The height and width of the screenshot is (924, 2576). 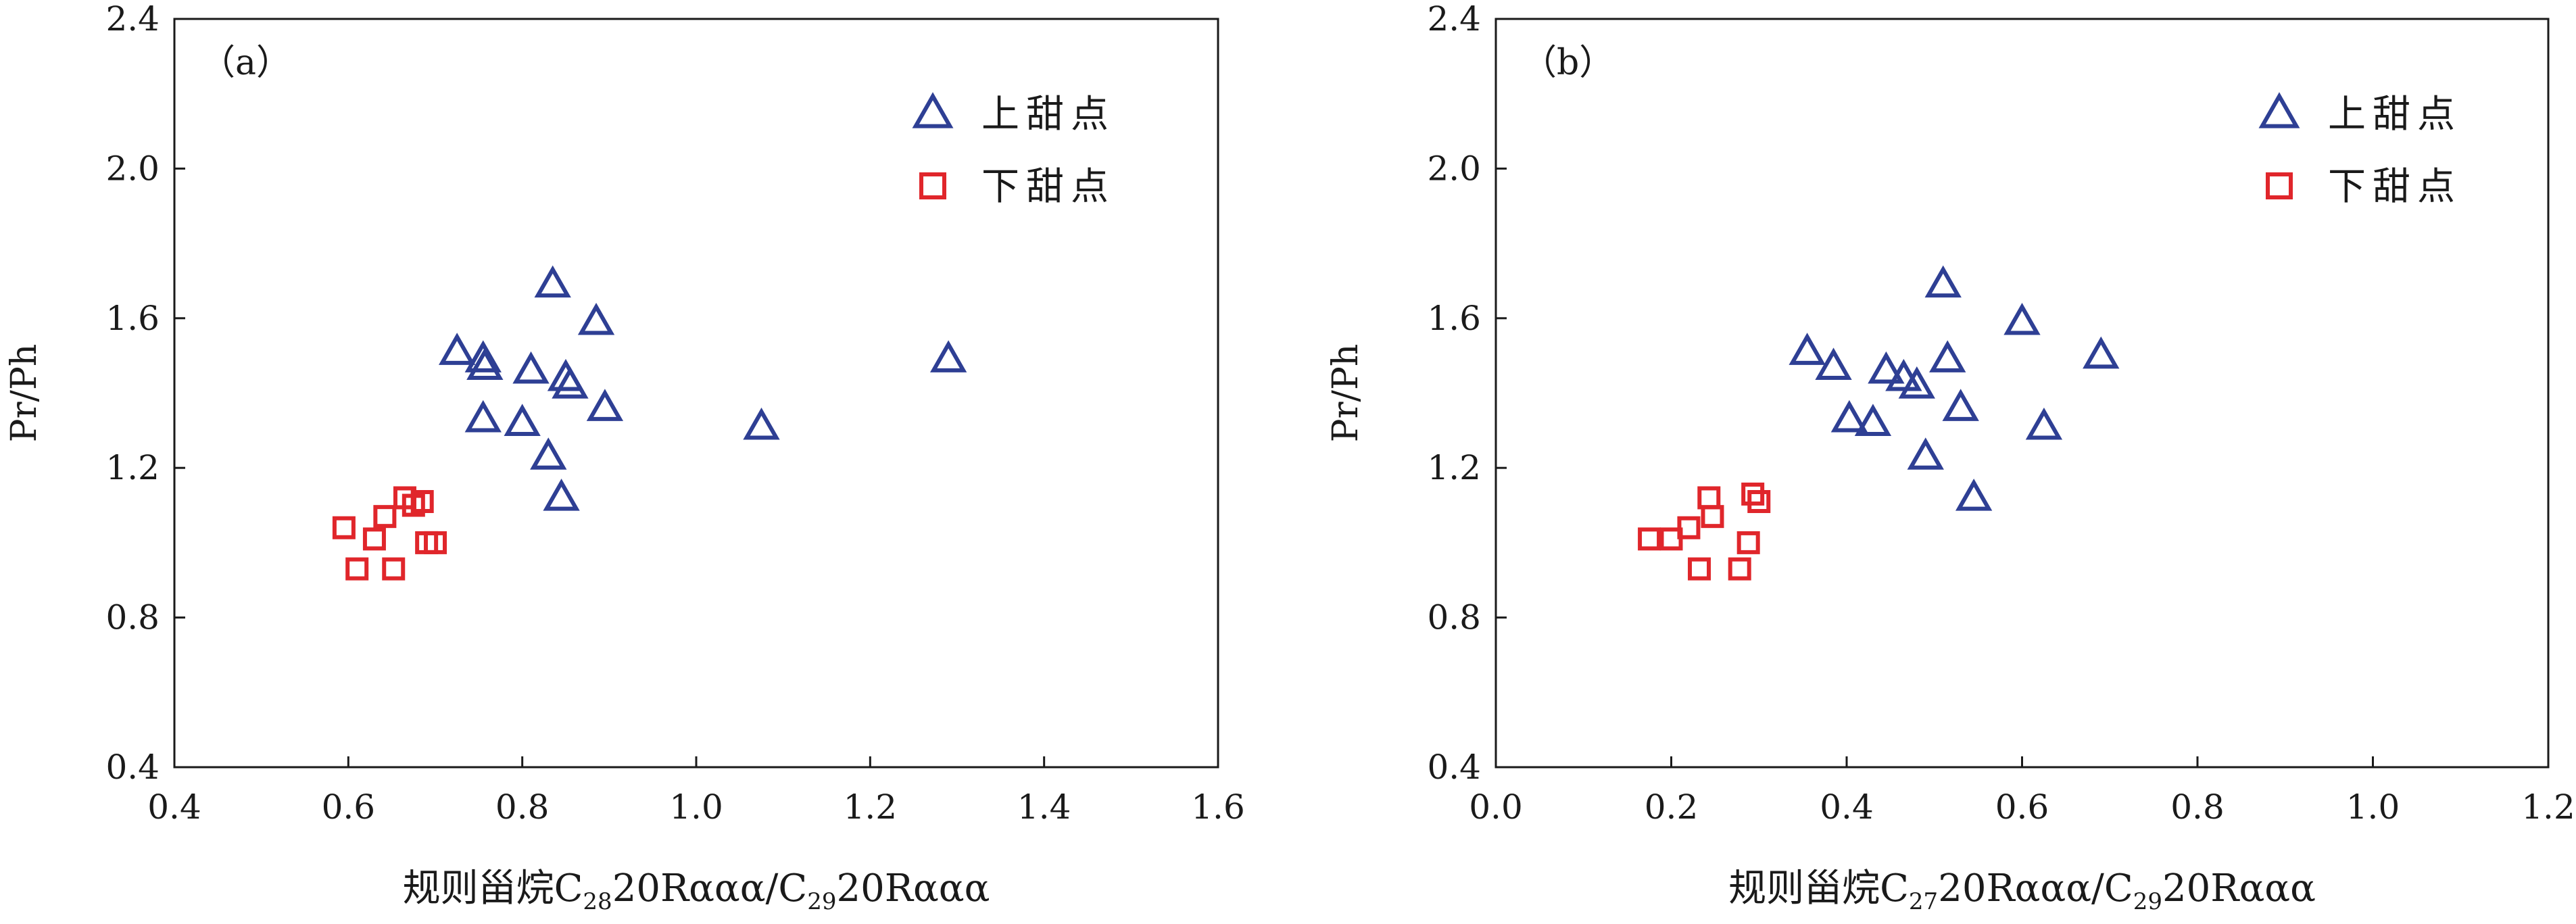 I want to click on x-axis-label-subscript: 29, so click(x=821, y=901).